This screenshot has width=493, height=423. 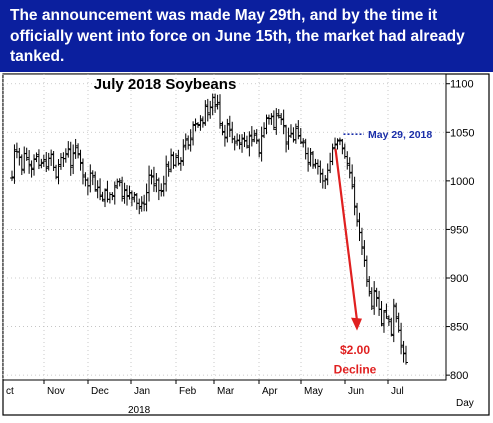 I want to click on y-tick-label: 900, so click(x=459, y=279).